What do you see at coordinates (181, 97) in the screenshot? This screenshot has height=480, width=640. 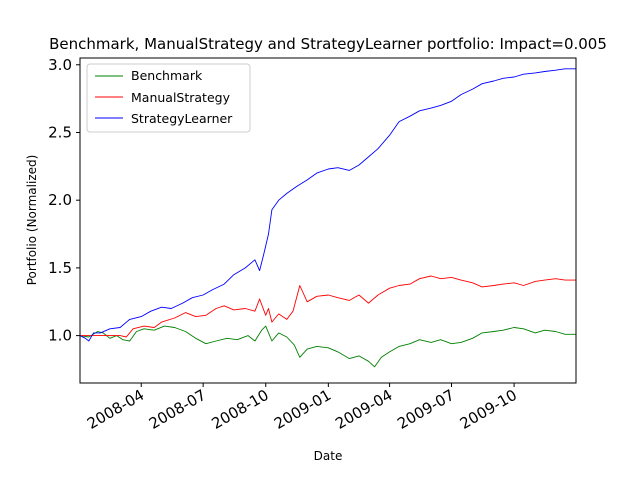 I see `legend-label-manualstrategy: ManualStrategy` at bounding box center [181, 97].